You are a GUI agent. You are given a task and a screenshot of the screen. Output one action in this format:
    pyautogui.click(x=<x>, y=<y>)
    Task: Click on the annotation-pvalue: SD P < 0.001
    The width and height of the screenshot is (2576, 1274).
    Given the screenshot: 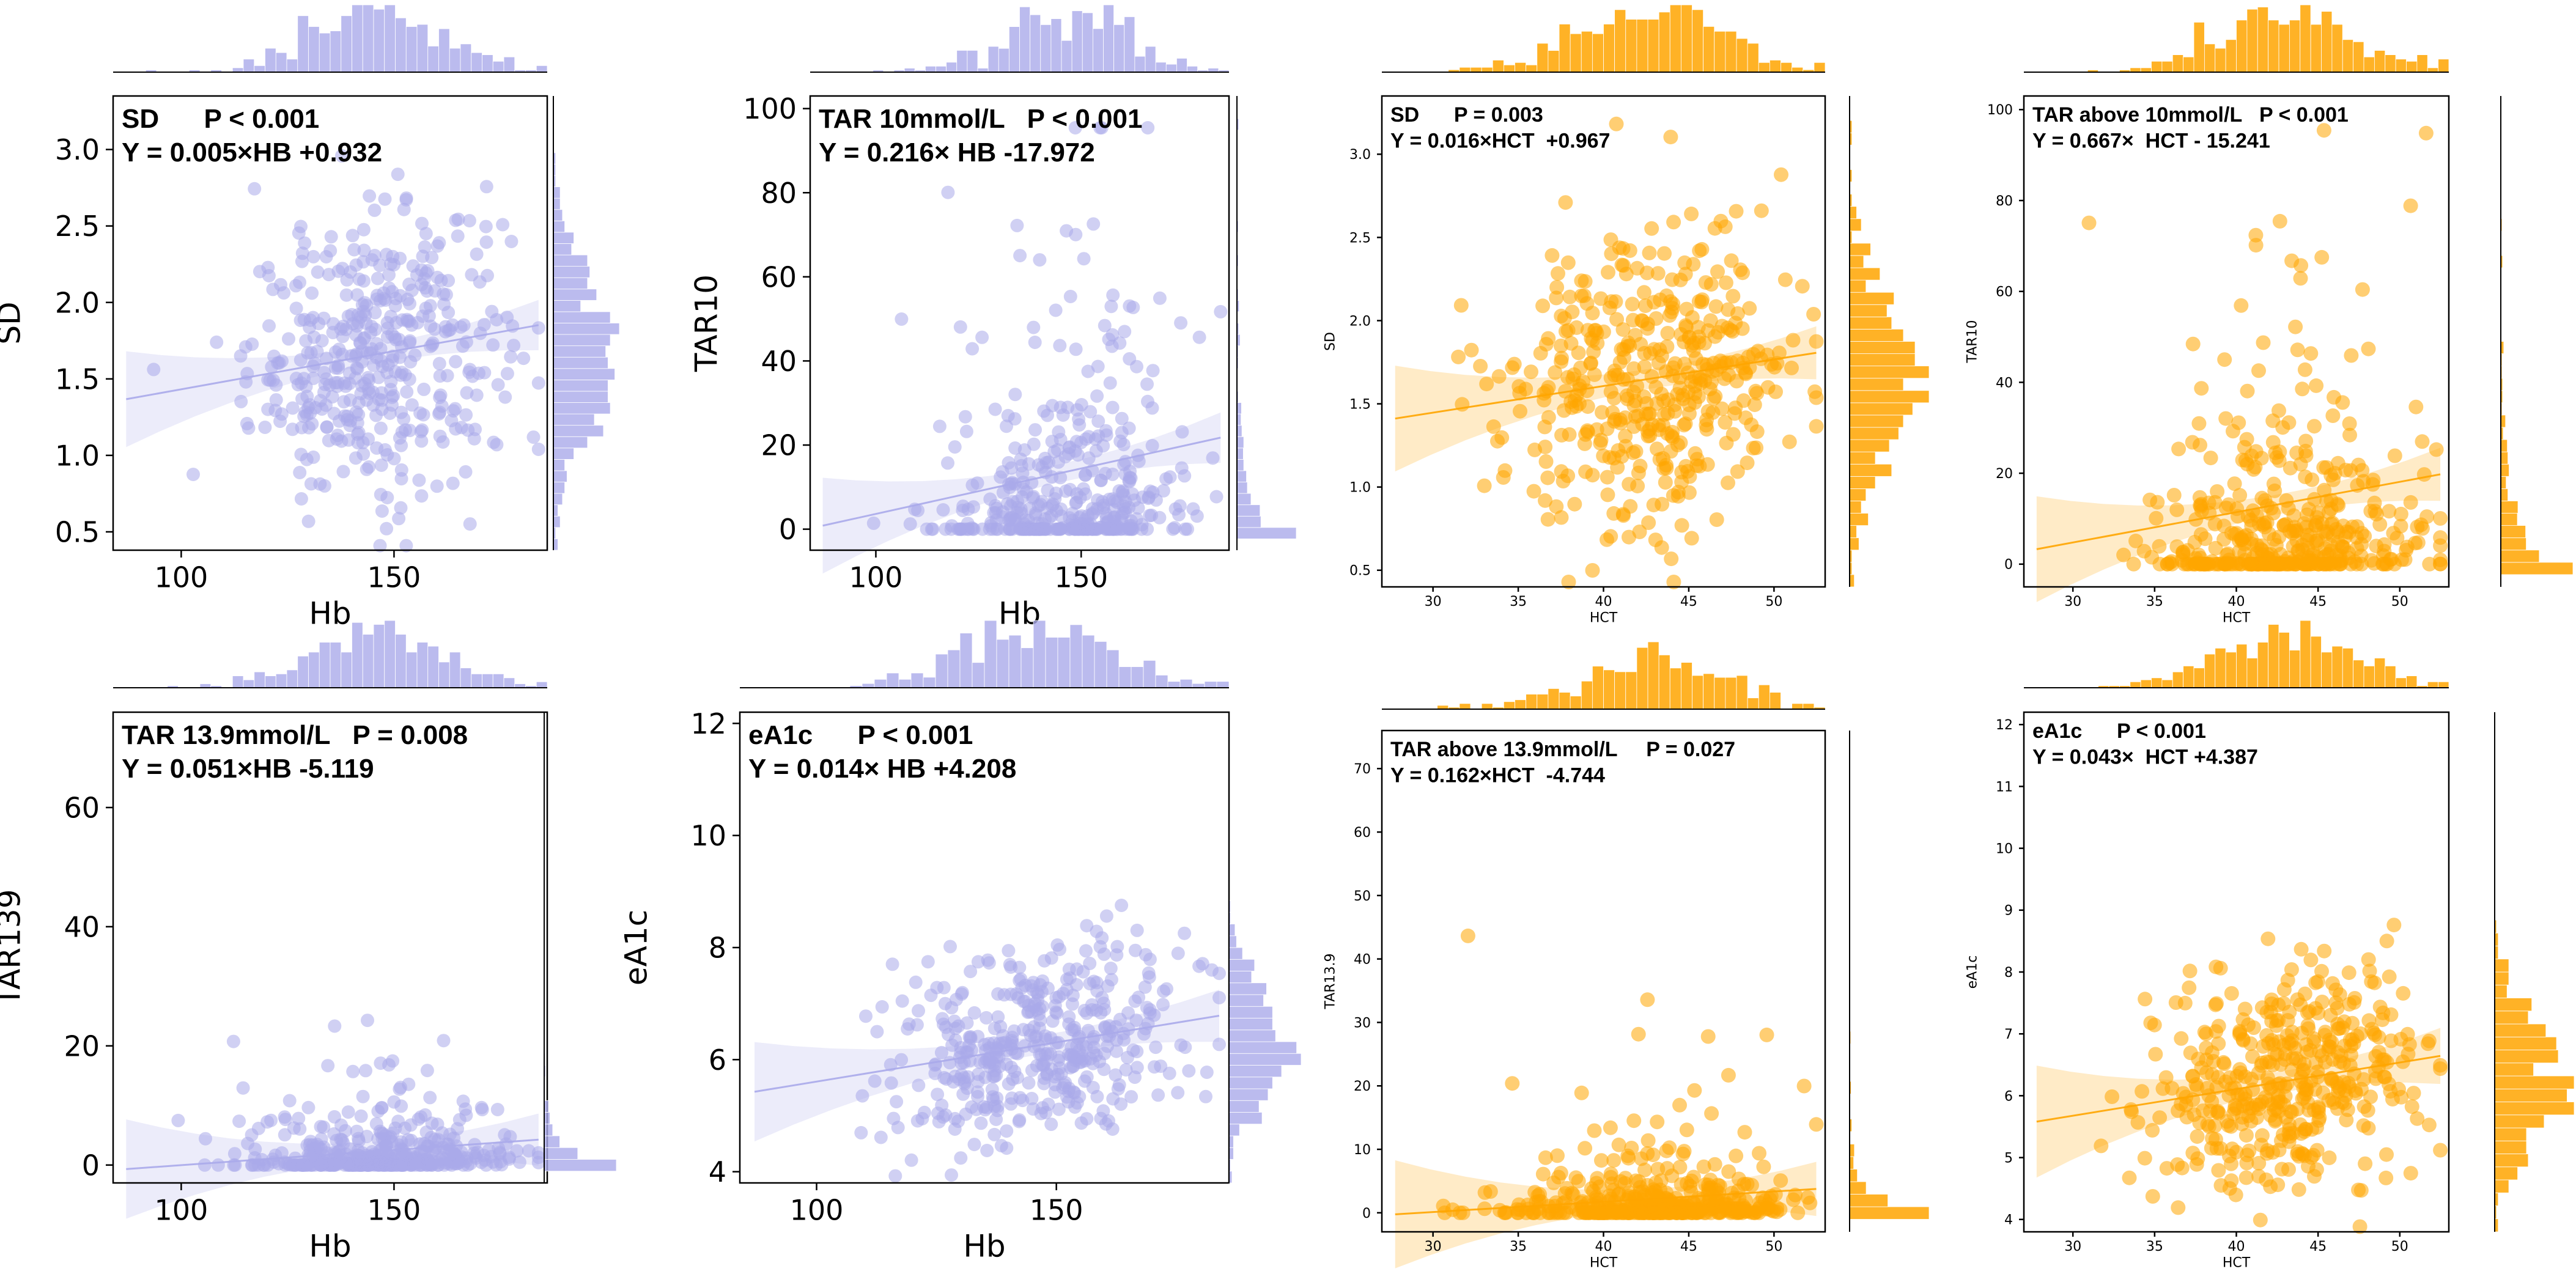 What is the action you would take?
    pyautogui.click(x=220, y=119)
    